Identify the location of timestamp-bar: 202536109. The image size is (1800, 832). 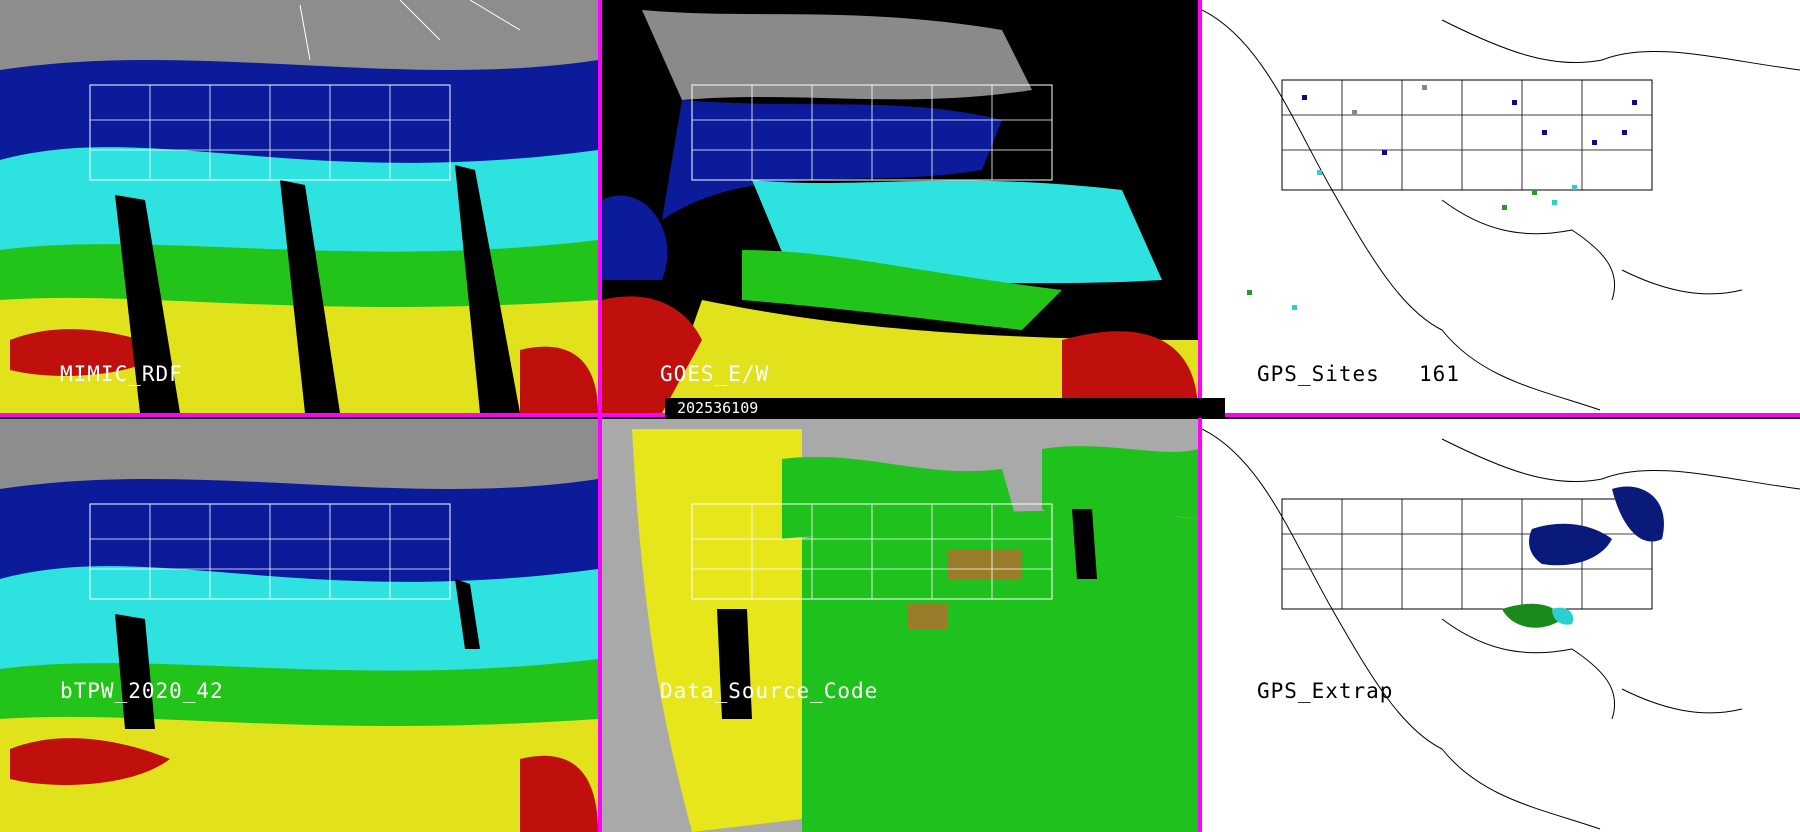
(945, 408).